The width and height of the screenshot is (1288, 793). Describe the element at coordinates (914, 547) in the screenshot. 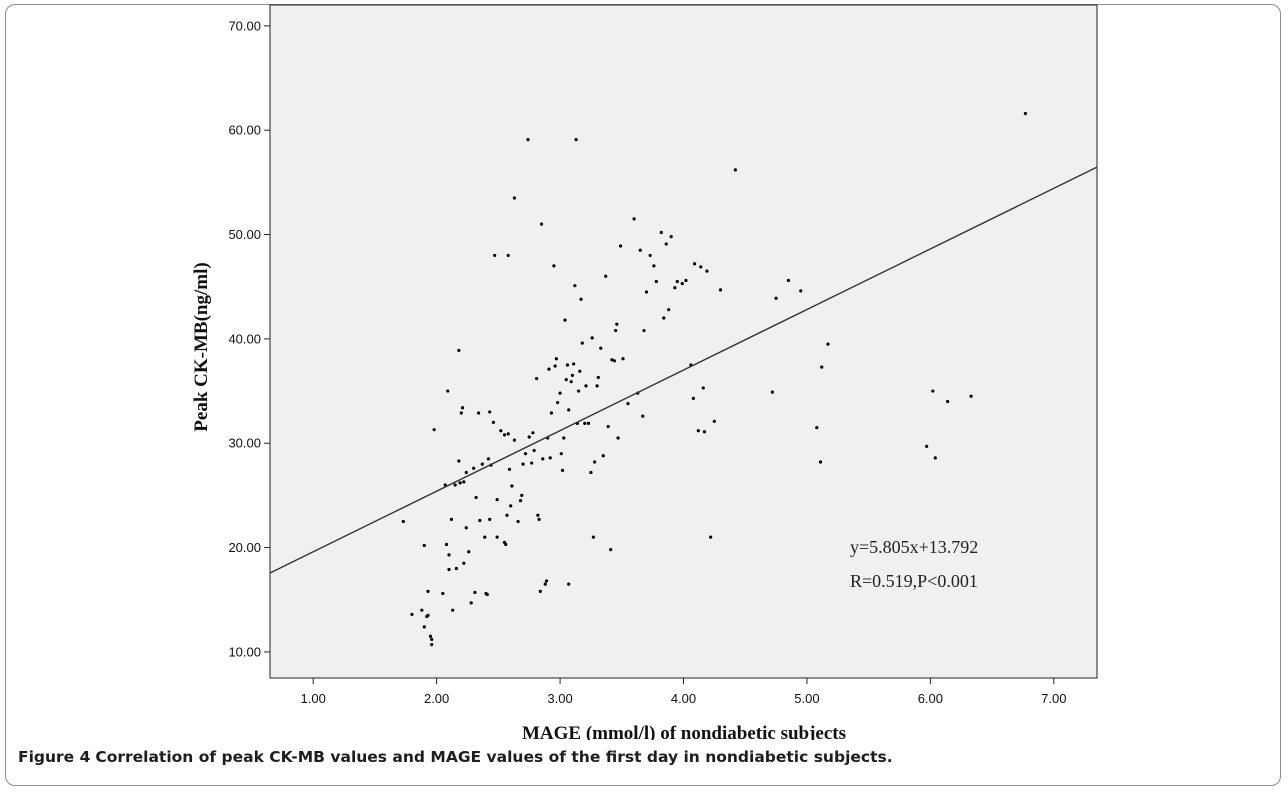

I see `equation-annotation: y=5.805x+13.792` at that location.